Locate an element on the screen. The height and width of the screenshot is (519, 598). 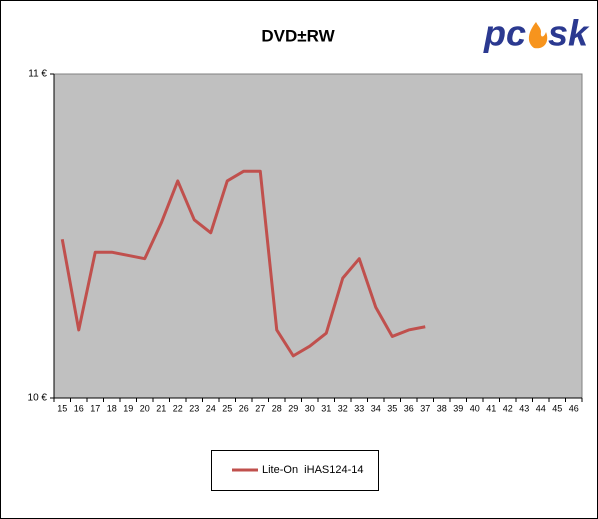
y-tick-label: 10 € is located at coordinates (38, 398).